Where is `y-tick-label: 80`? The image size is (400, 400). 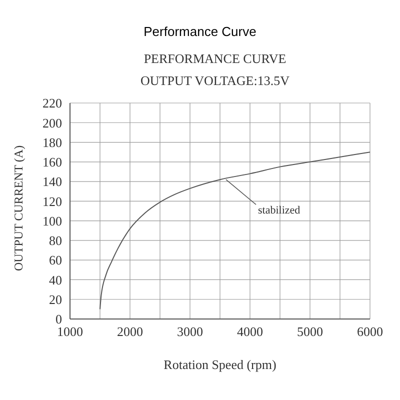
y-tick-label: 80 is located at coordinates (55, 240).